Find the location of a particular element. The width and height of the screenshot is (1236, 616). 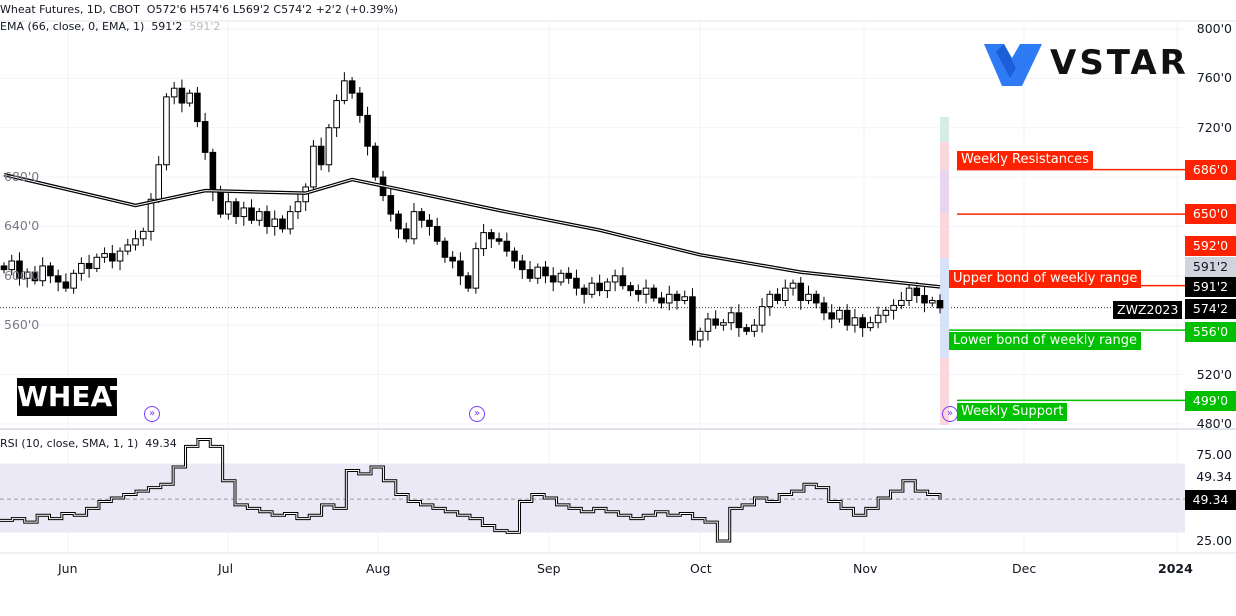

weekly-resistances-label: Weekly Resistances is located at coordinates (1025, 160).